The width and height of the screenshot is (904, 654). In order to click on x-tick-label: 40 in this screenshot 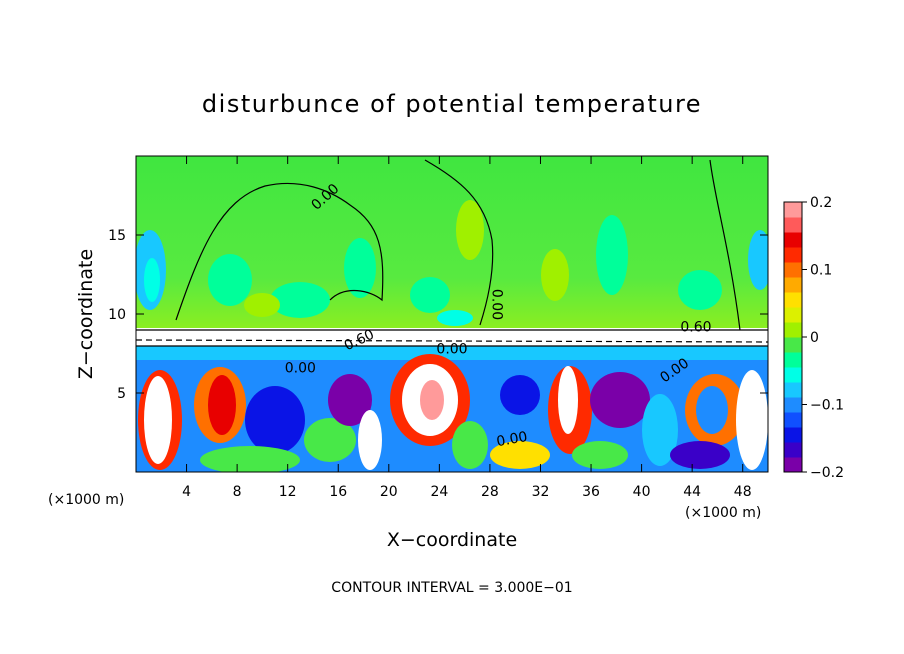, I will do `click(642, 492)`.